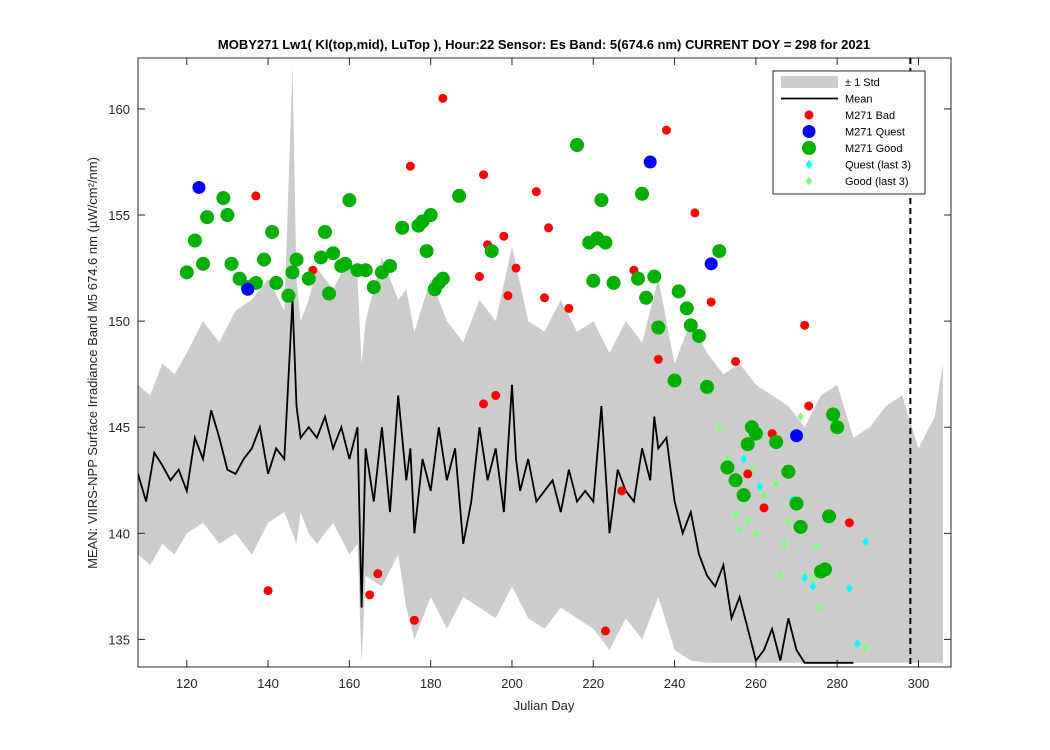  I want to click on legend-label: Good (last 3), so click(877, 182).